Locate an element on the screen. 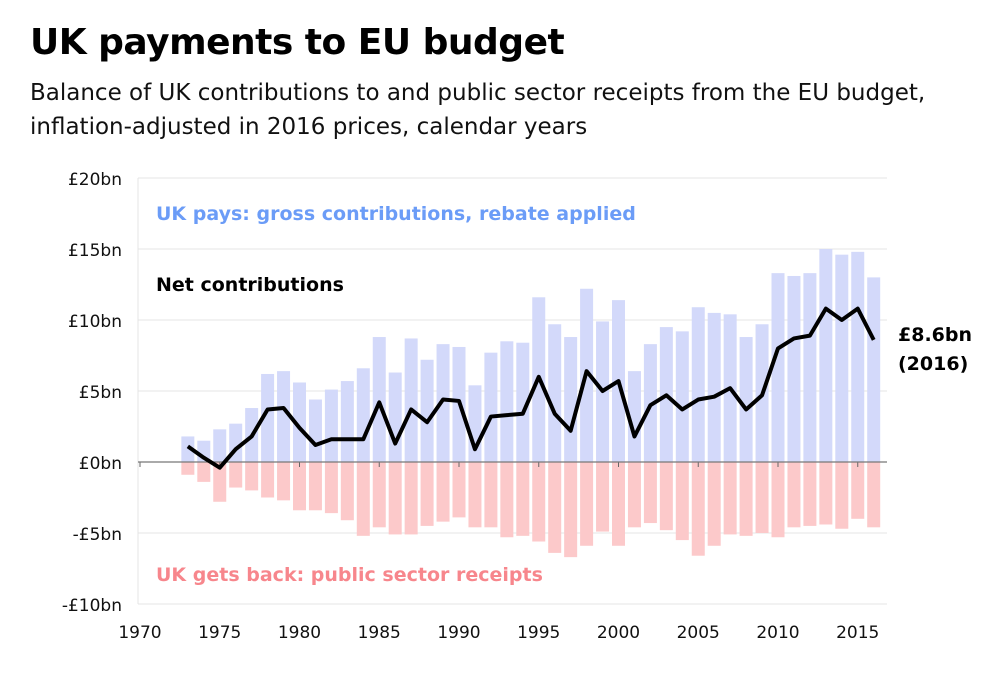  y-tick-label: -£10bn is located at coordinates (92, 606).